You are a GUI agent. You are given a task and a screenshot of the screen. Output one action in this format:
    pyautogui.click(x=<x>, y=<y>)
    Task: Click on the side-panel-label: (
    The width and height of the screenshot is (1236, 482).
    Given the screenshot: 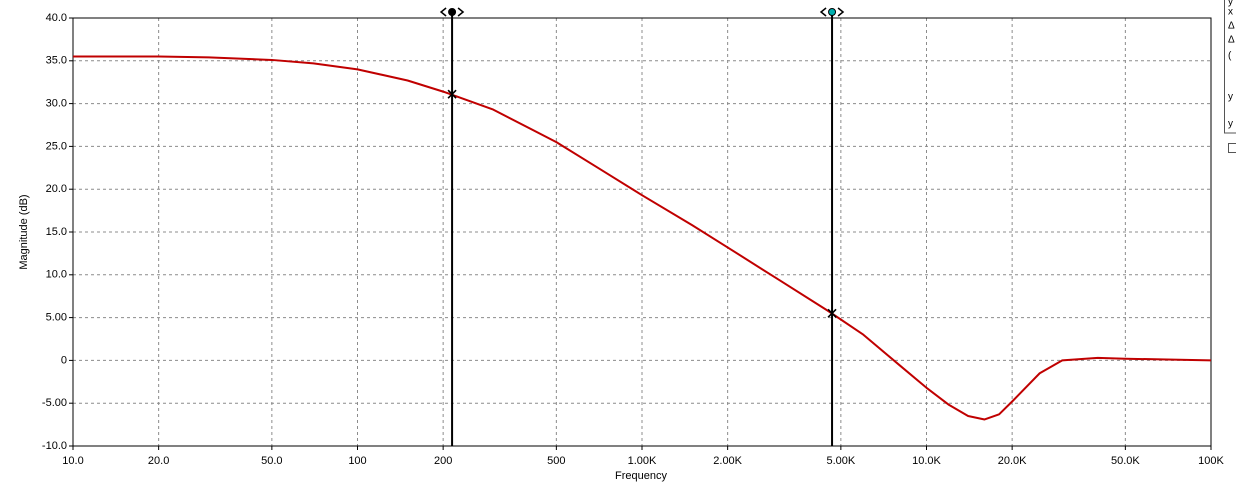 What is the action you would take?
    pyautogui.click(x=1230, y=56)
    